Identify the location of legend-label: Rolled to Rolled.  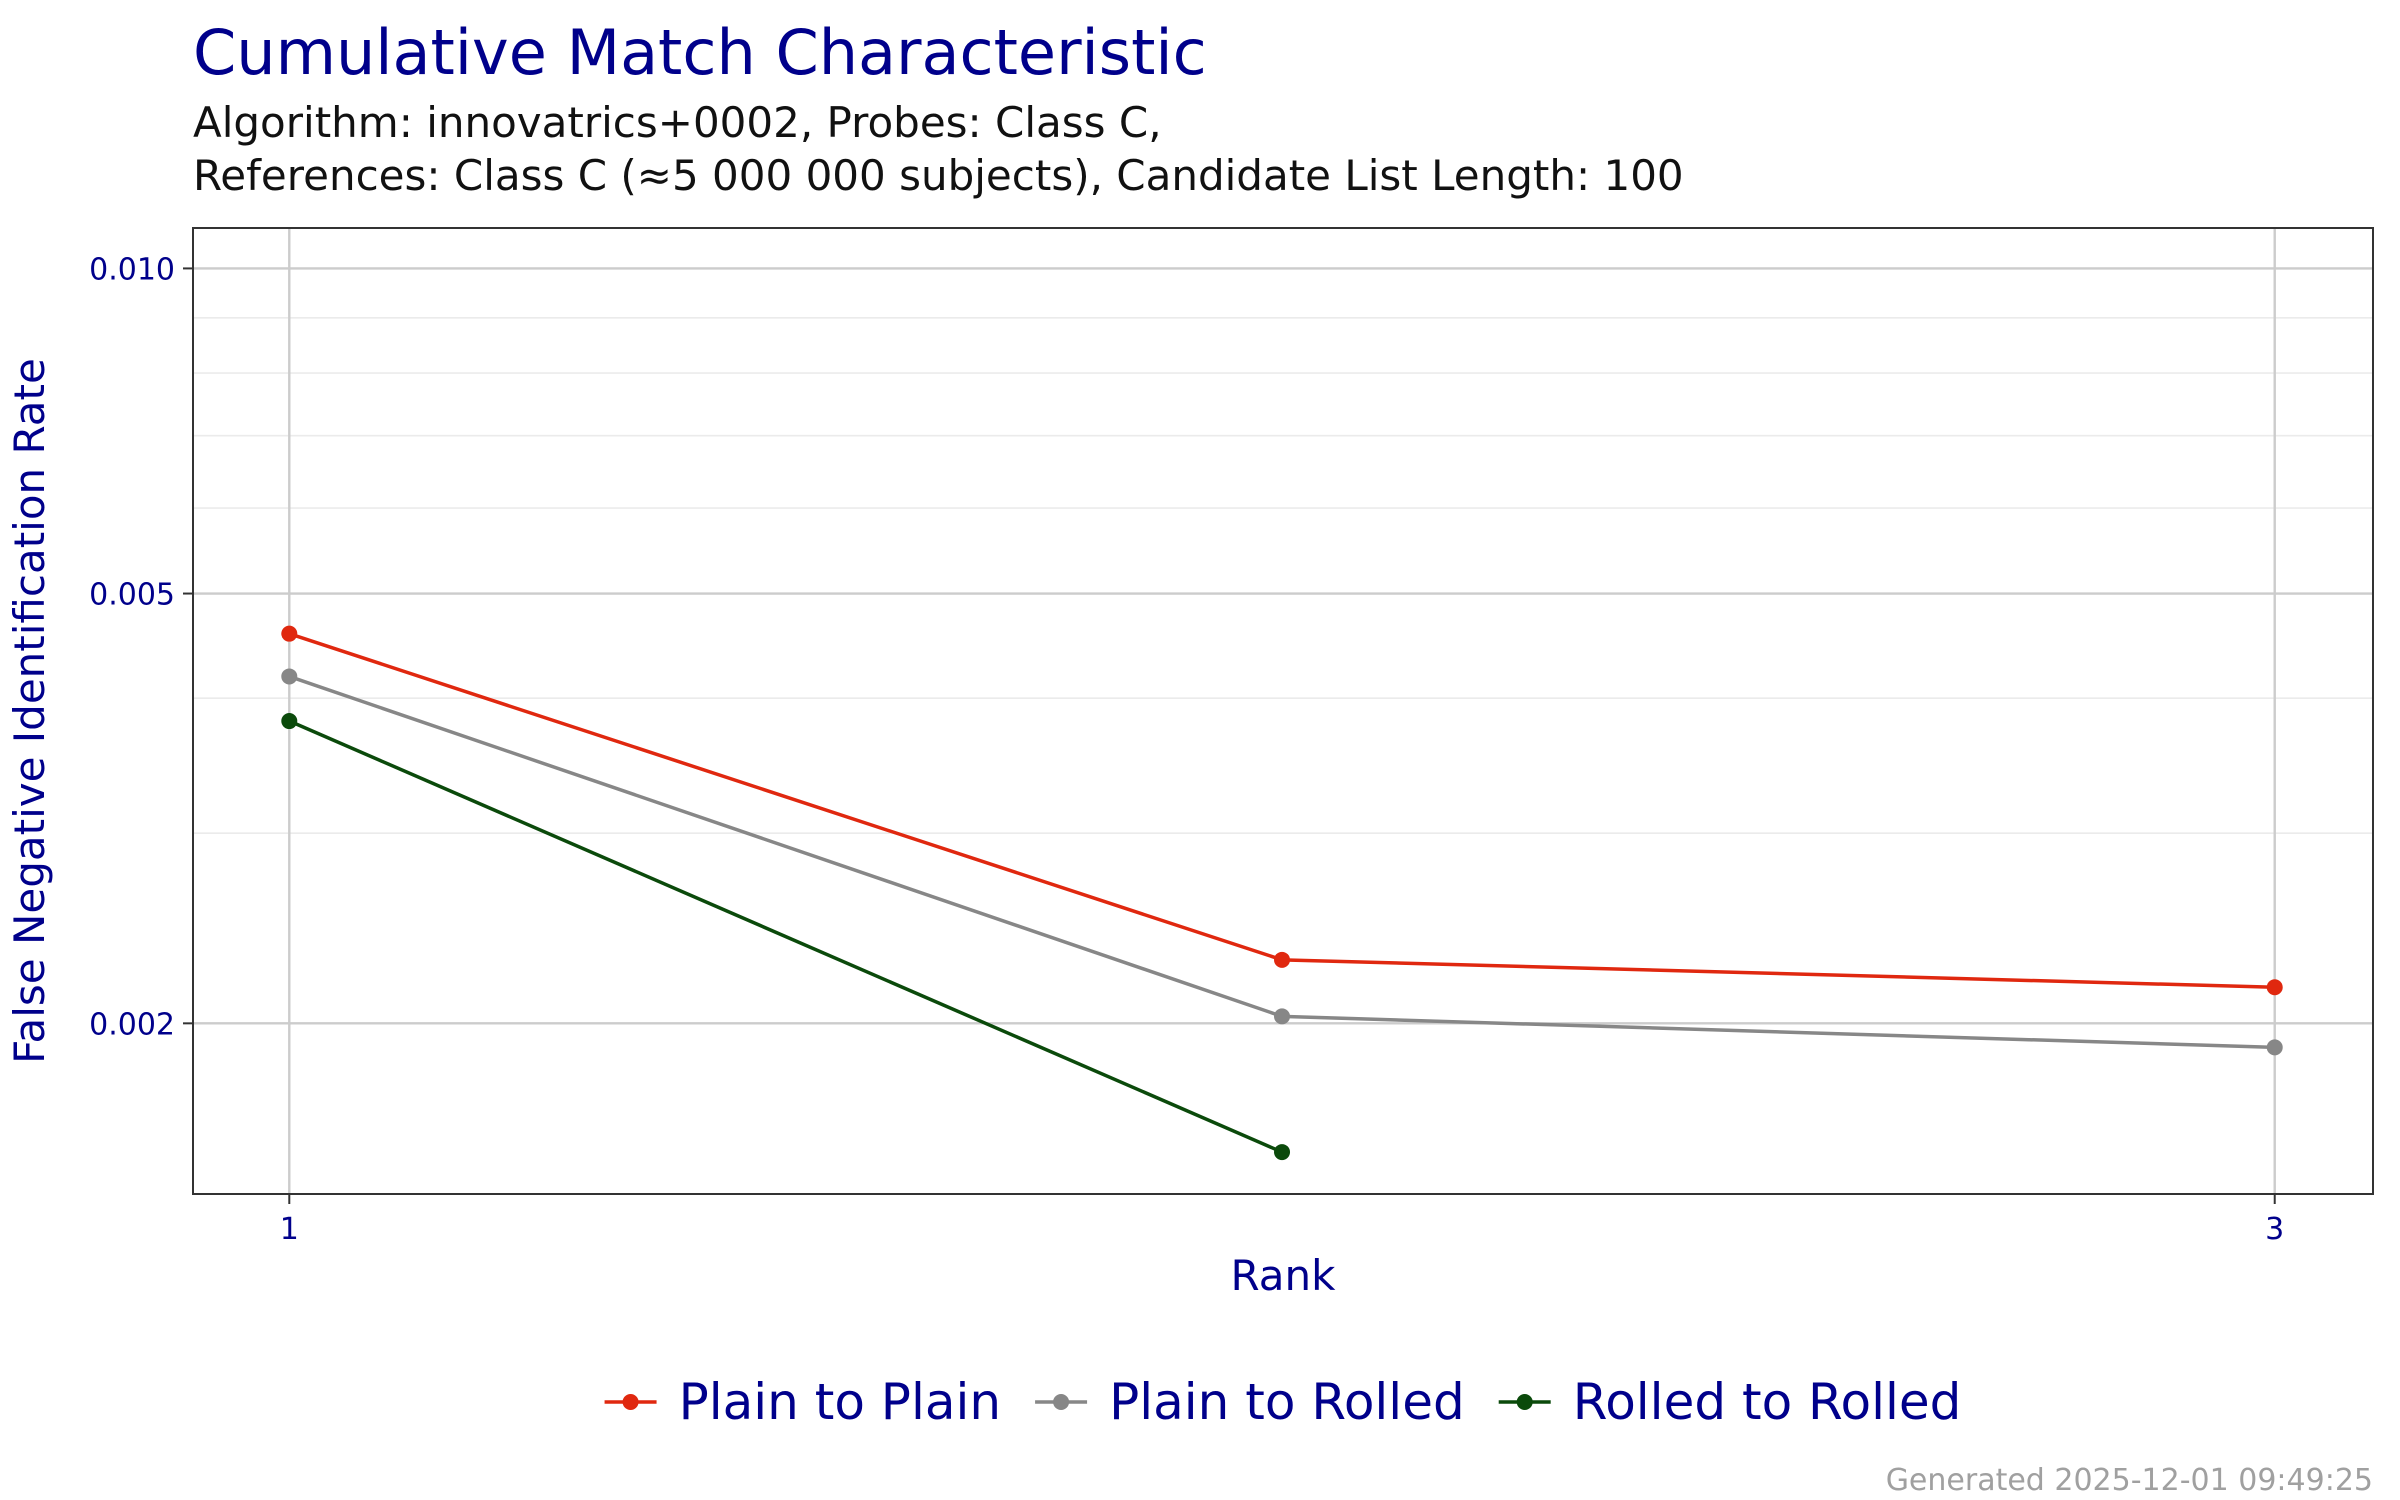
(1767, 1402).